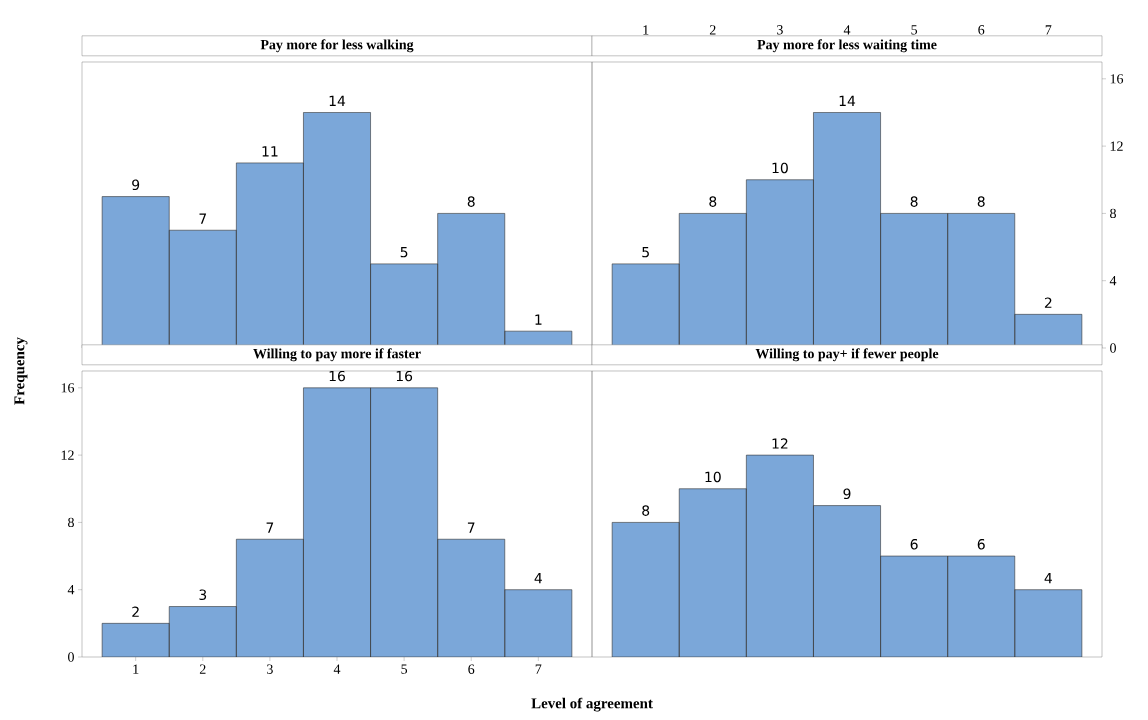  I want to click on data-label: 1, so click(538, 319).